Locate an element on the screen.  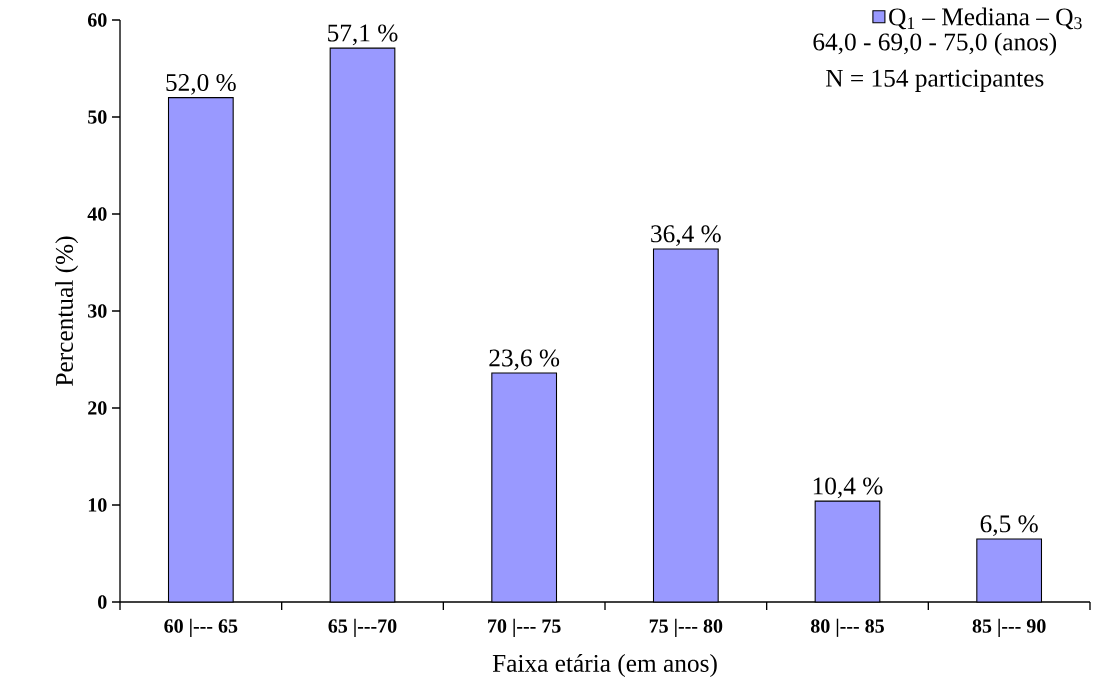
x-tick-label: 65 |---70 is located at coordinates (362, 627).